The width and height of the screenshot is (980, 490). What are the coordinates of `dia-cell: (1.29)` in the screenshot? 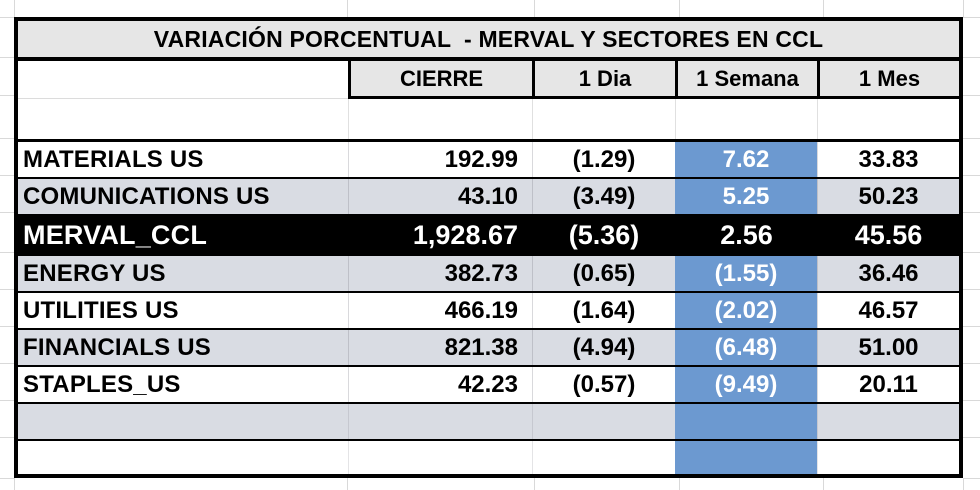 It's located at (603, 159).